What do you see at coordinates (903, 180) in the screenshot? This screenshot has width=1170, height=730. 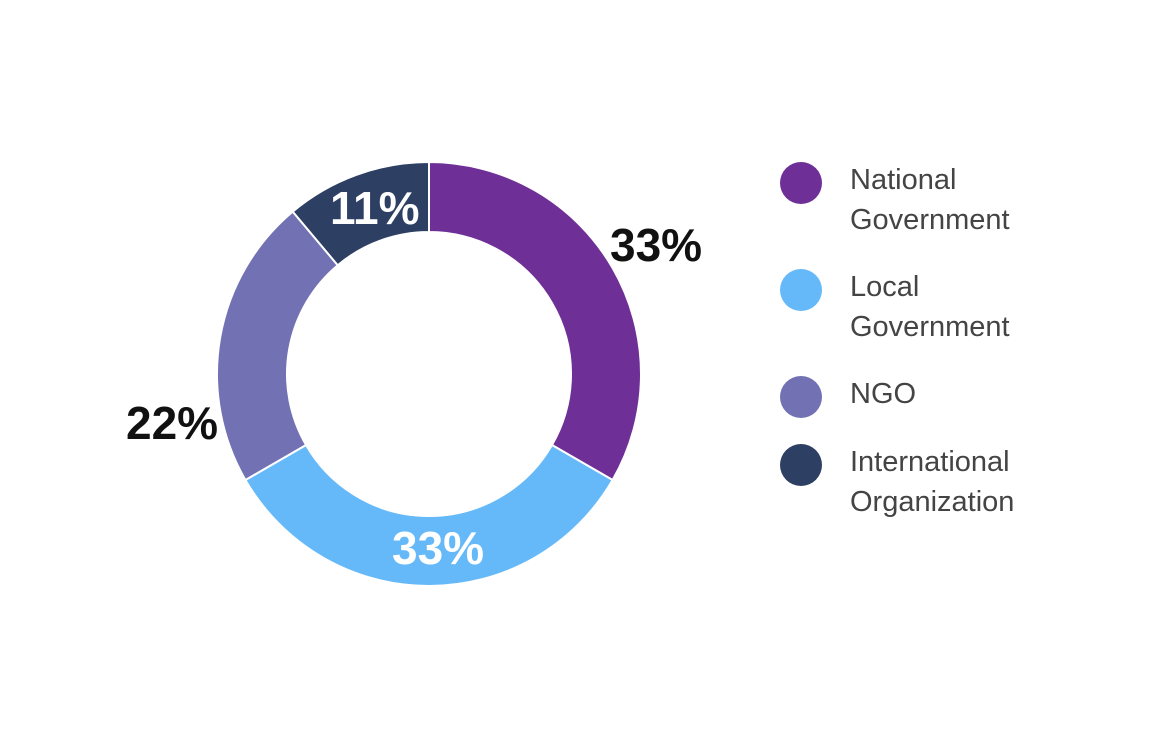 I see `legend-label: National` at bounding box center [903, 180].